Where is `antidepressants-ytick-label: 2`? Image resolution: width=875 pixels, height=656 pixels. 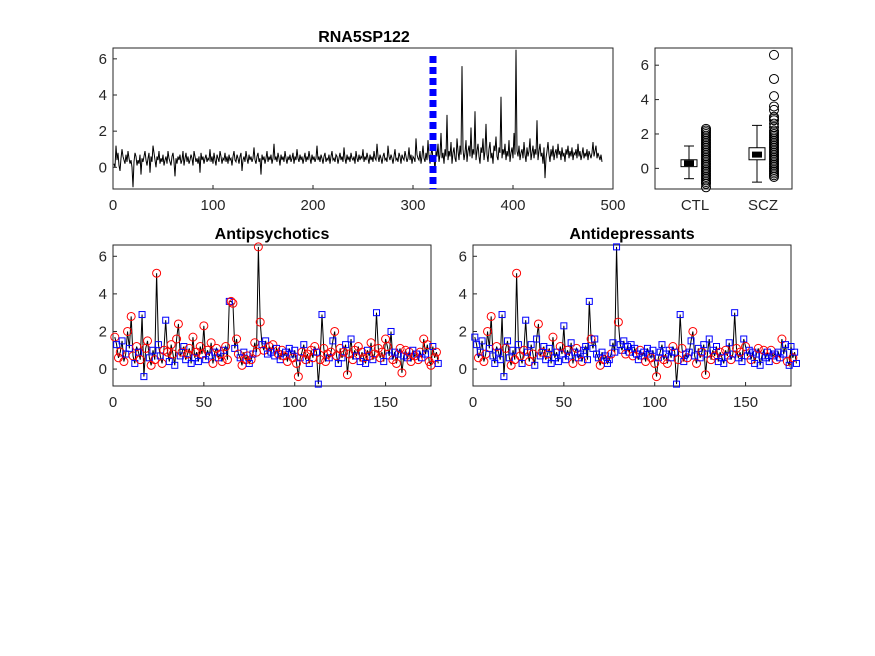
antidepressants-ytick-label: 2 is located at coordinates (463, 331).